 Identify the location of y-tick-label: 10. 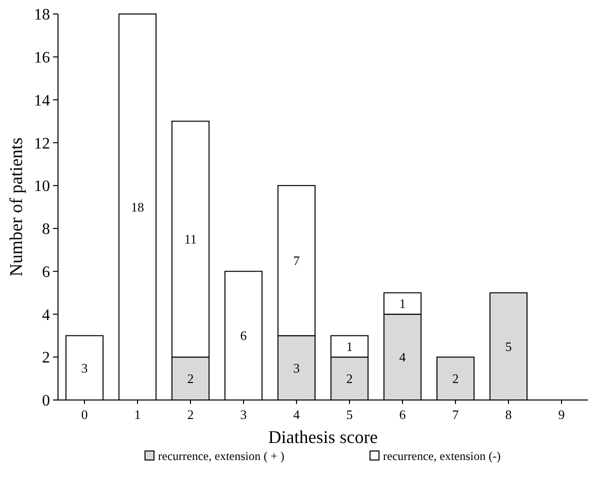
(42, 187).